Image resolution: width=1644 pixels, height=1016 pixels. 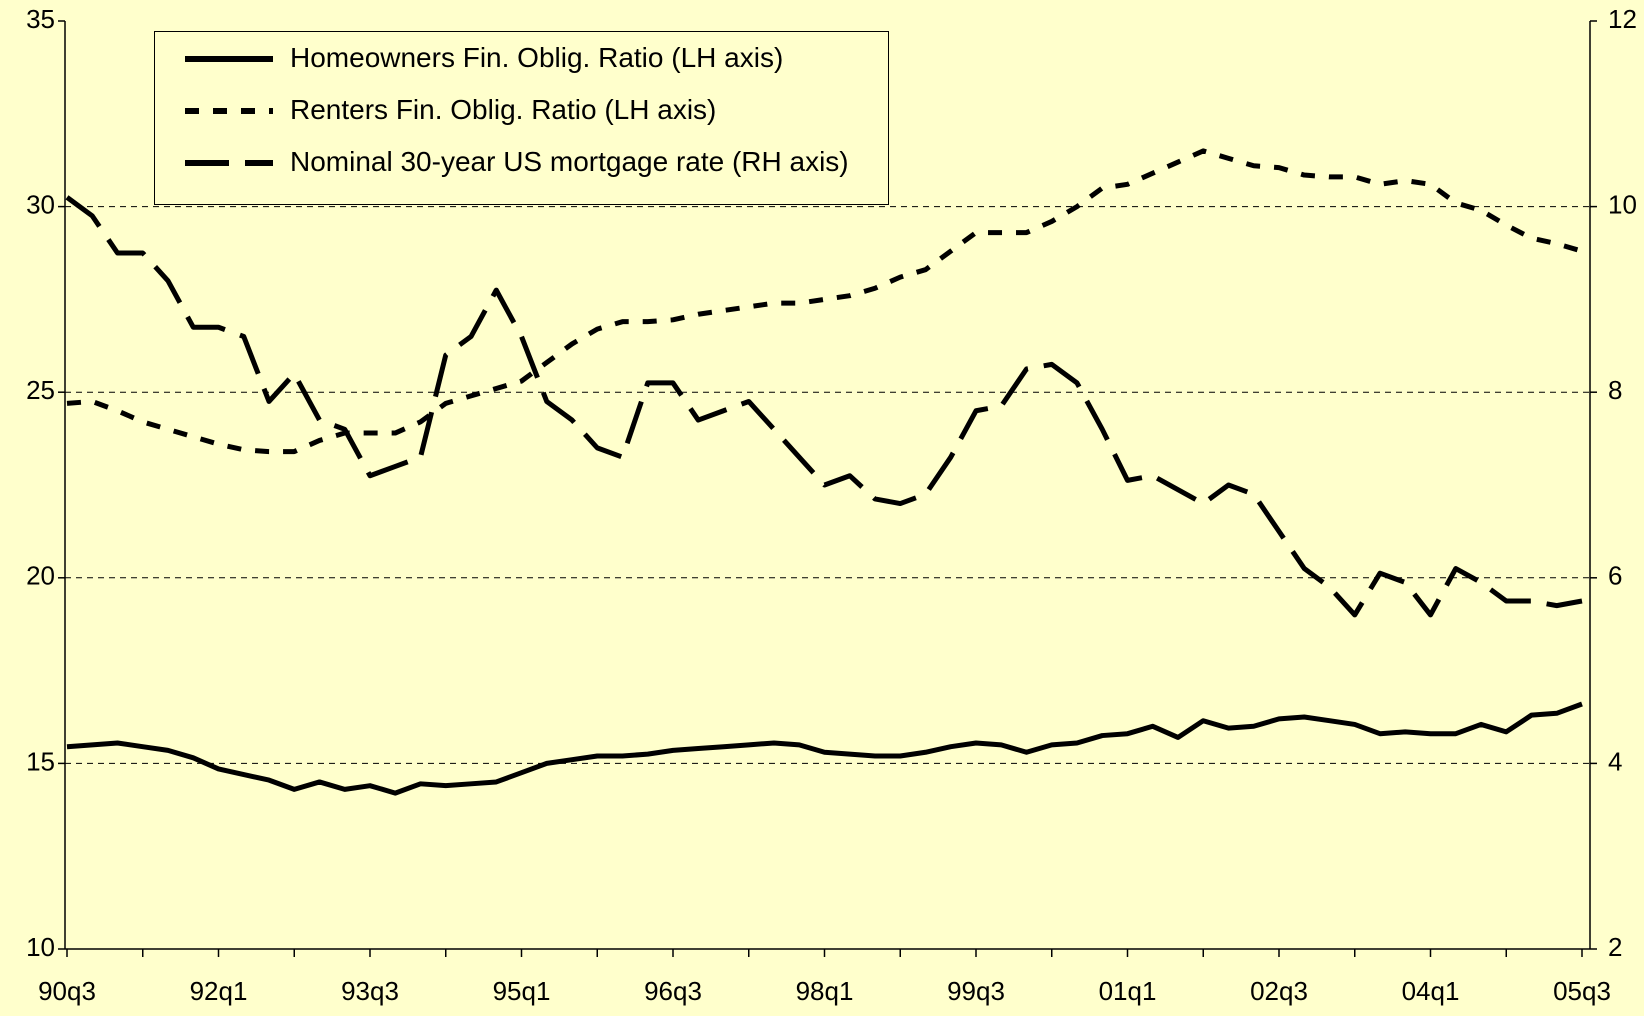 I want to click on y2-tick-label: 4, so click(x=1615, y=761).